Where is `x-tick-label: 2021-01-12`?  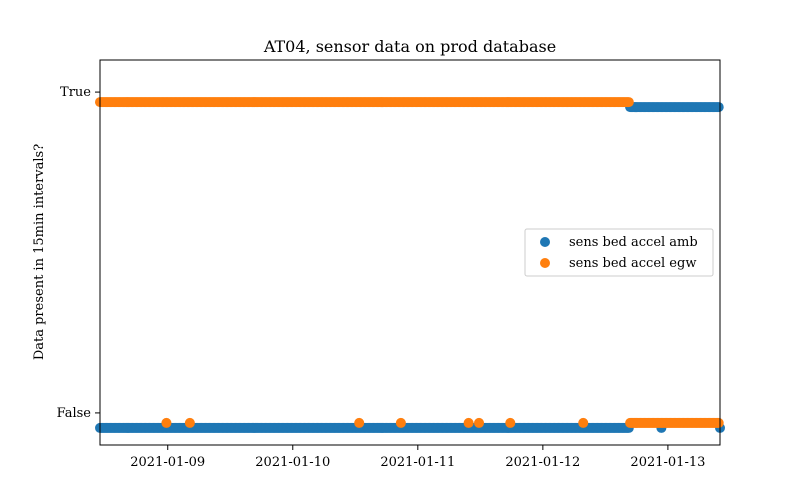 x-tick-label: 2021-01-12 is located at coordinates (542, 462).